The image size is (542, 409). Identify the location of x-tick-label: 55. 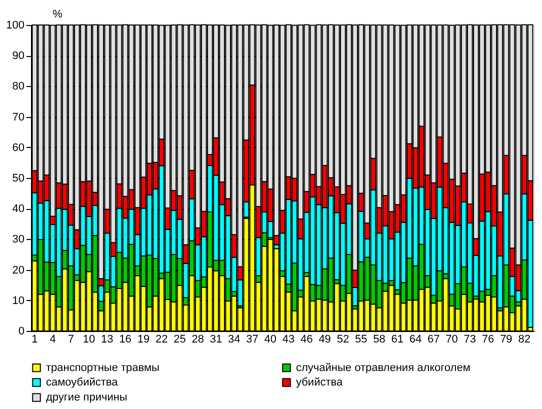
(361, 340).